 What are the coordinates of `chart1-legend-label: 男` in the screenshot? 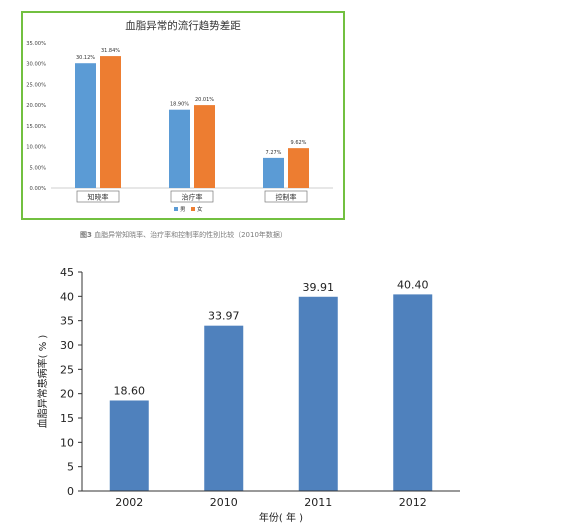 It's located at (183, 209).